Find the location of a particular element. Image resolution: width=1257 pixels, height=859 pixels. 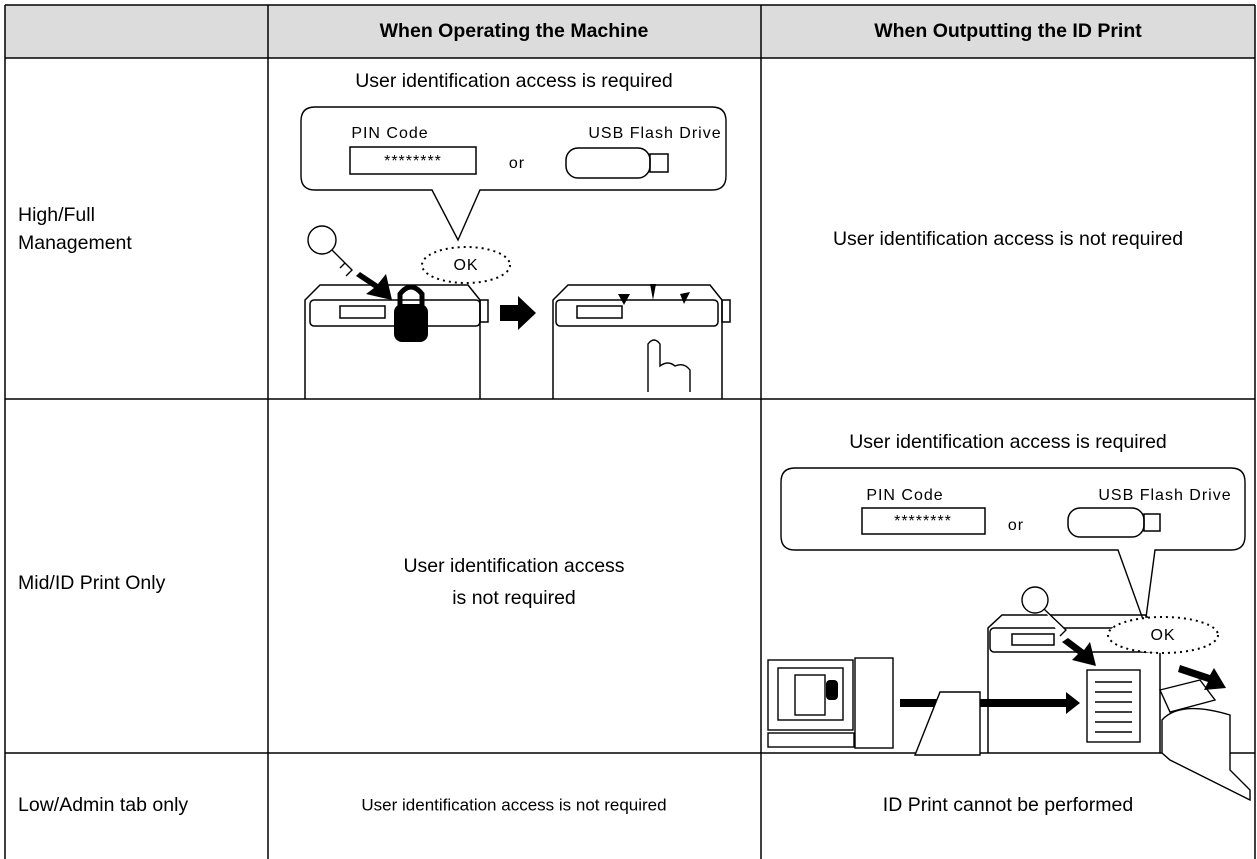

row-label: Low/Admin tab only is located at coordinates (103, 805).